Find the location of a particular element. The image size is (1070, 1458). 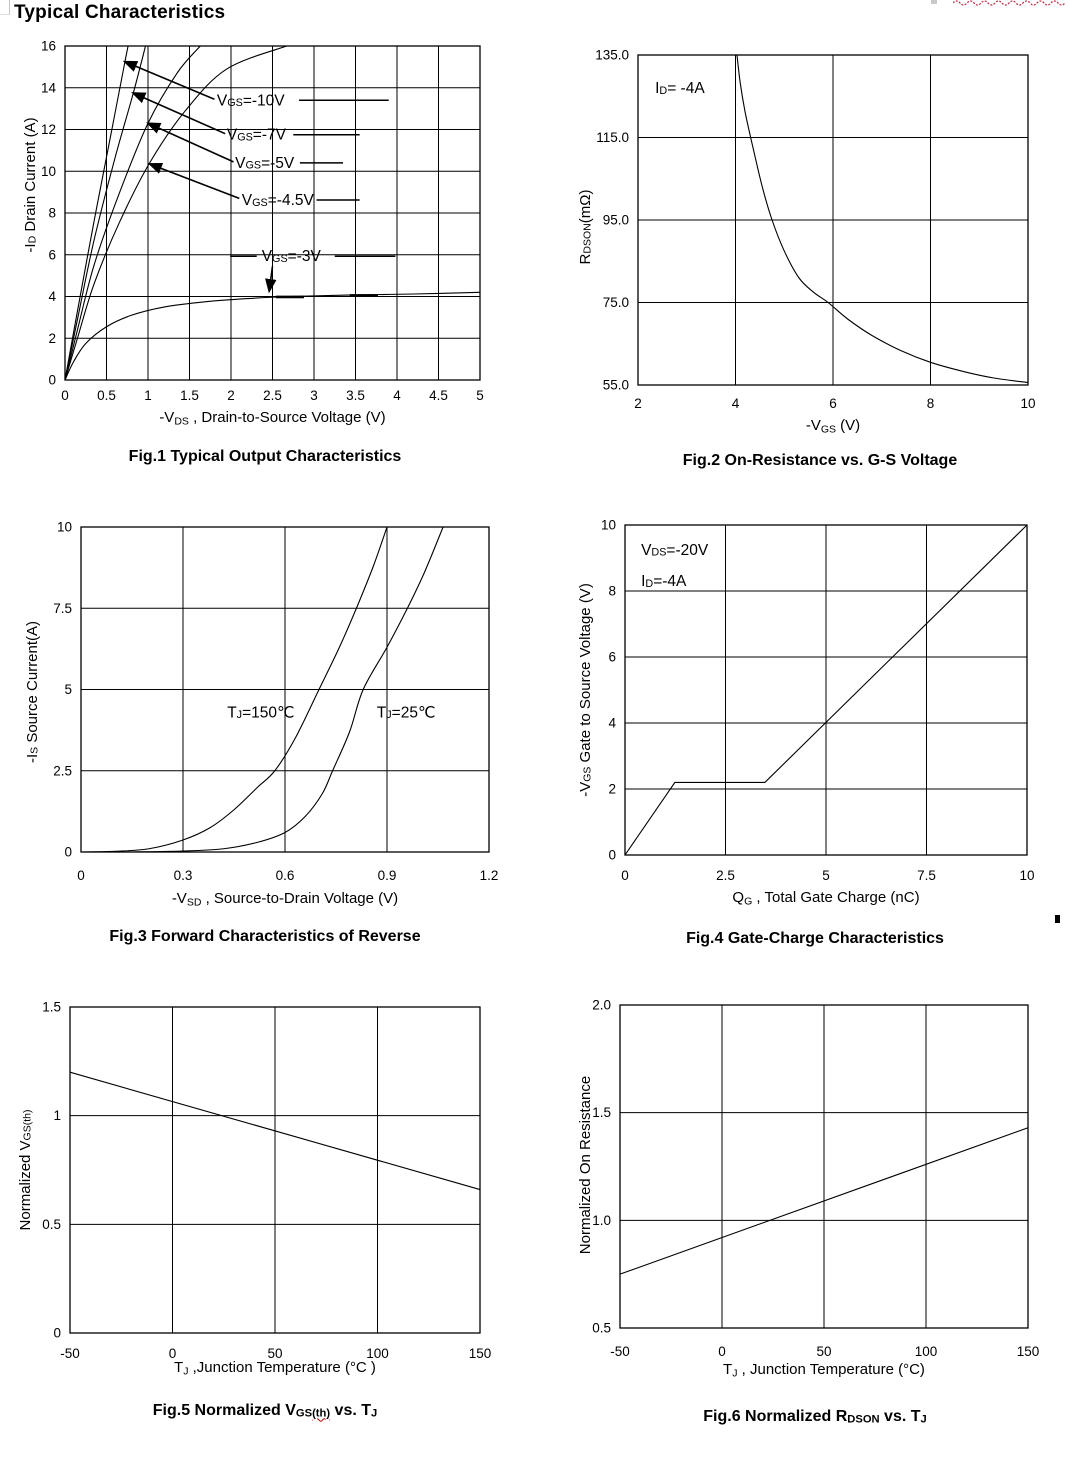

fig2-grid is located at coordinates (833, 220).